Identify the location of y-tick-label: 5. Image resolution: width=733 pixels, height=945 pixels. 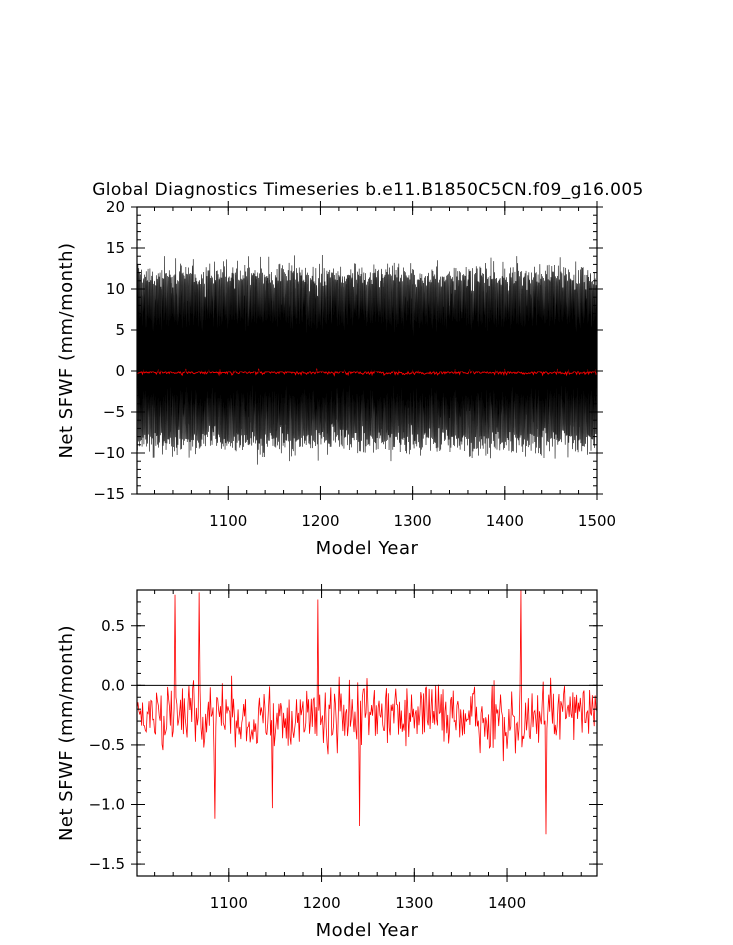
(120, 330).